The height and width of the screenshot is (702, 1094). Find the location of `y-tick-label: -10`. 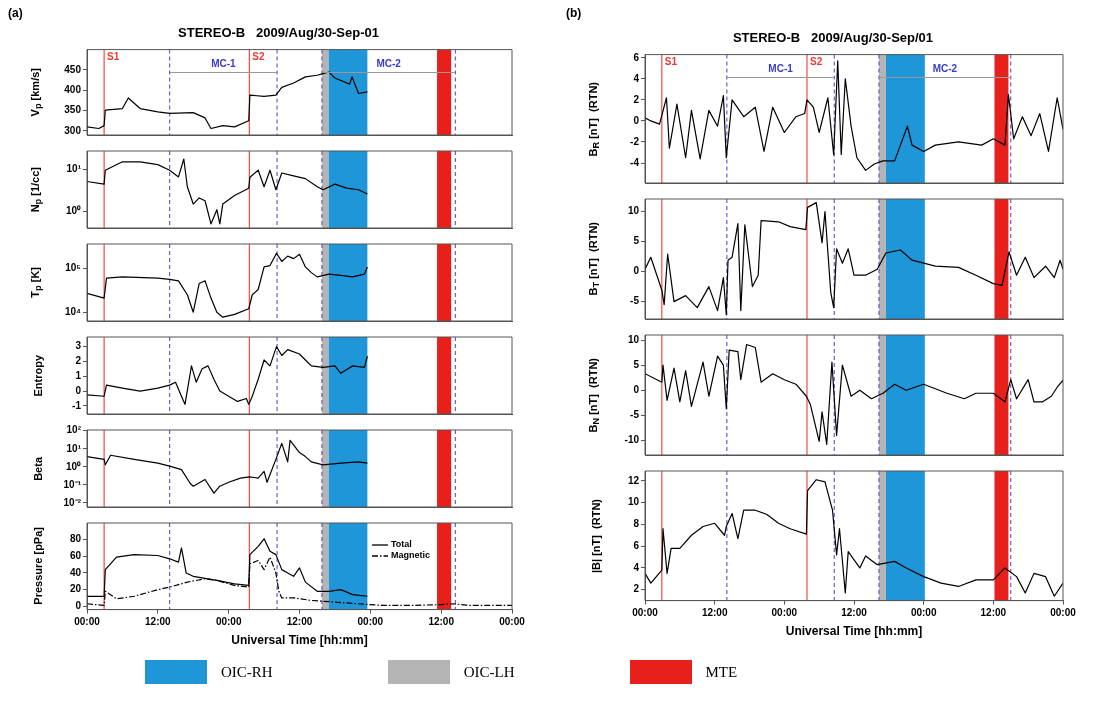

y-tick-label: -10 is located at coordinates (632, 440).